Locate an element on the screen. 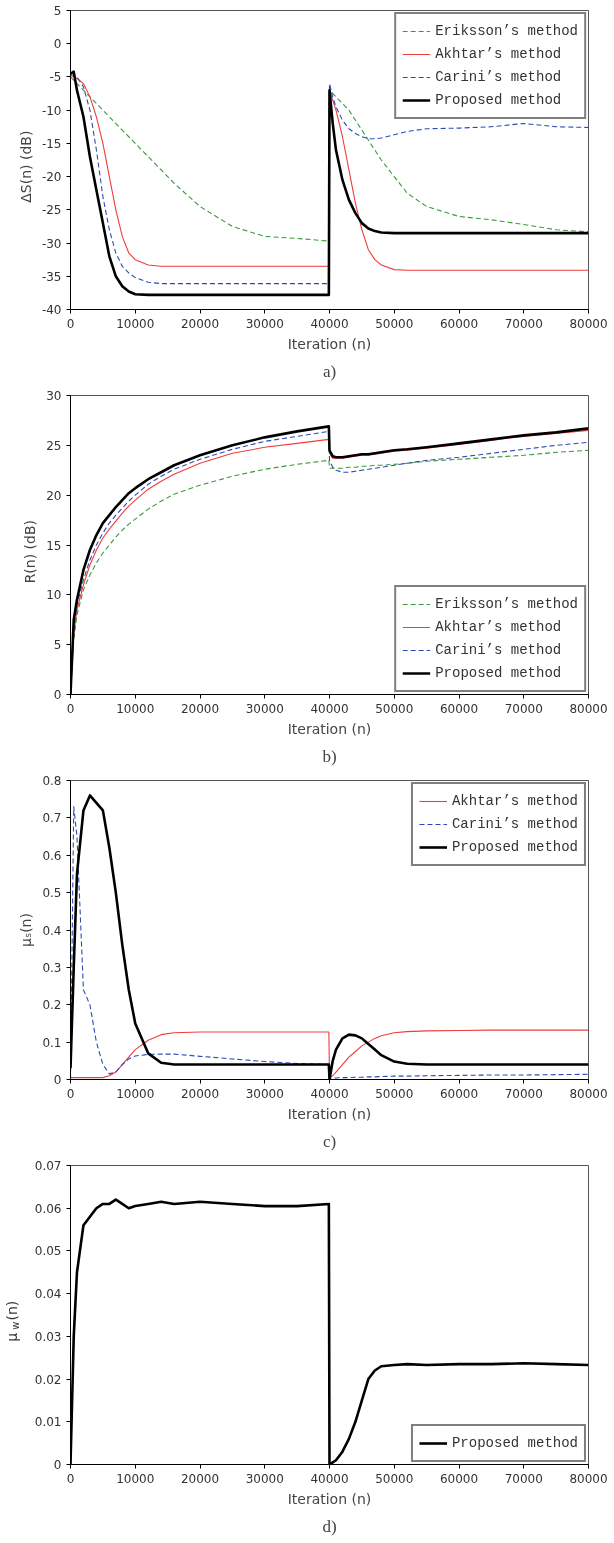 The image size is (614, 1543). y-tick-label: 0.02 is located at coordinates (48, 1379).